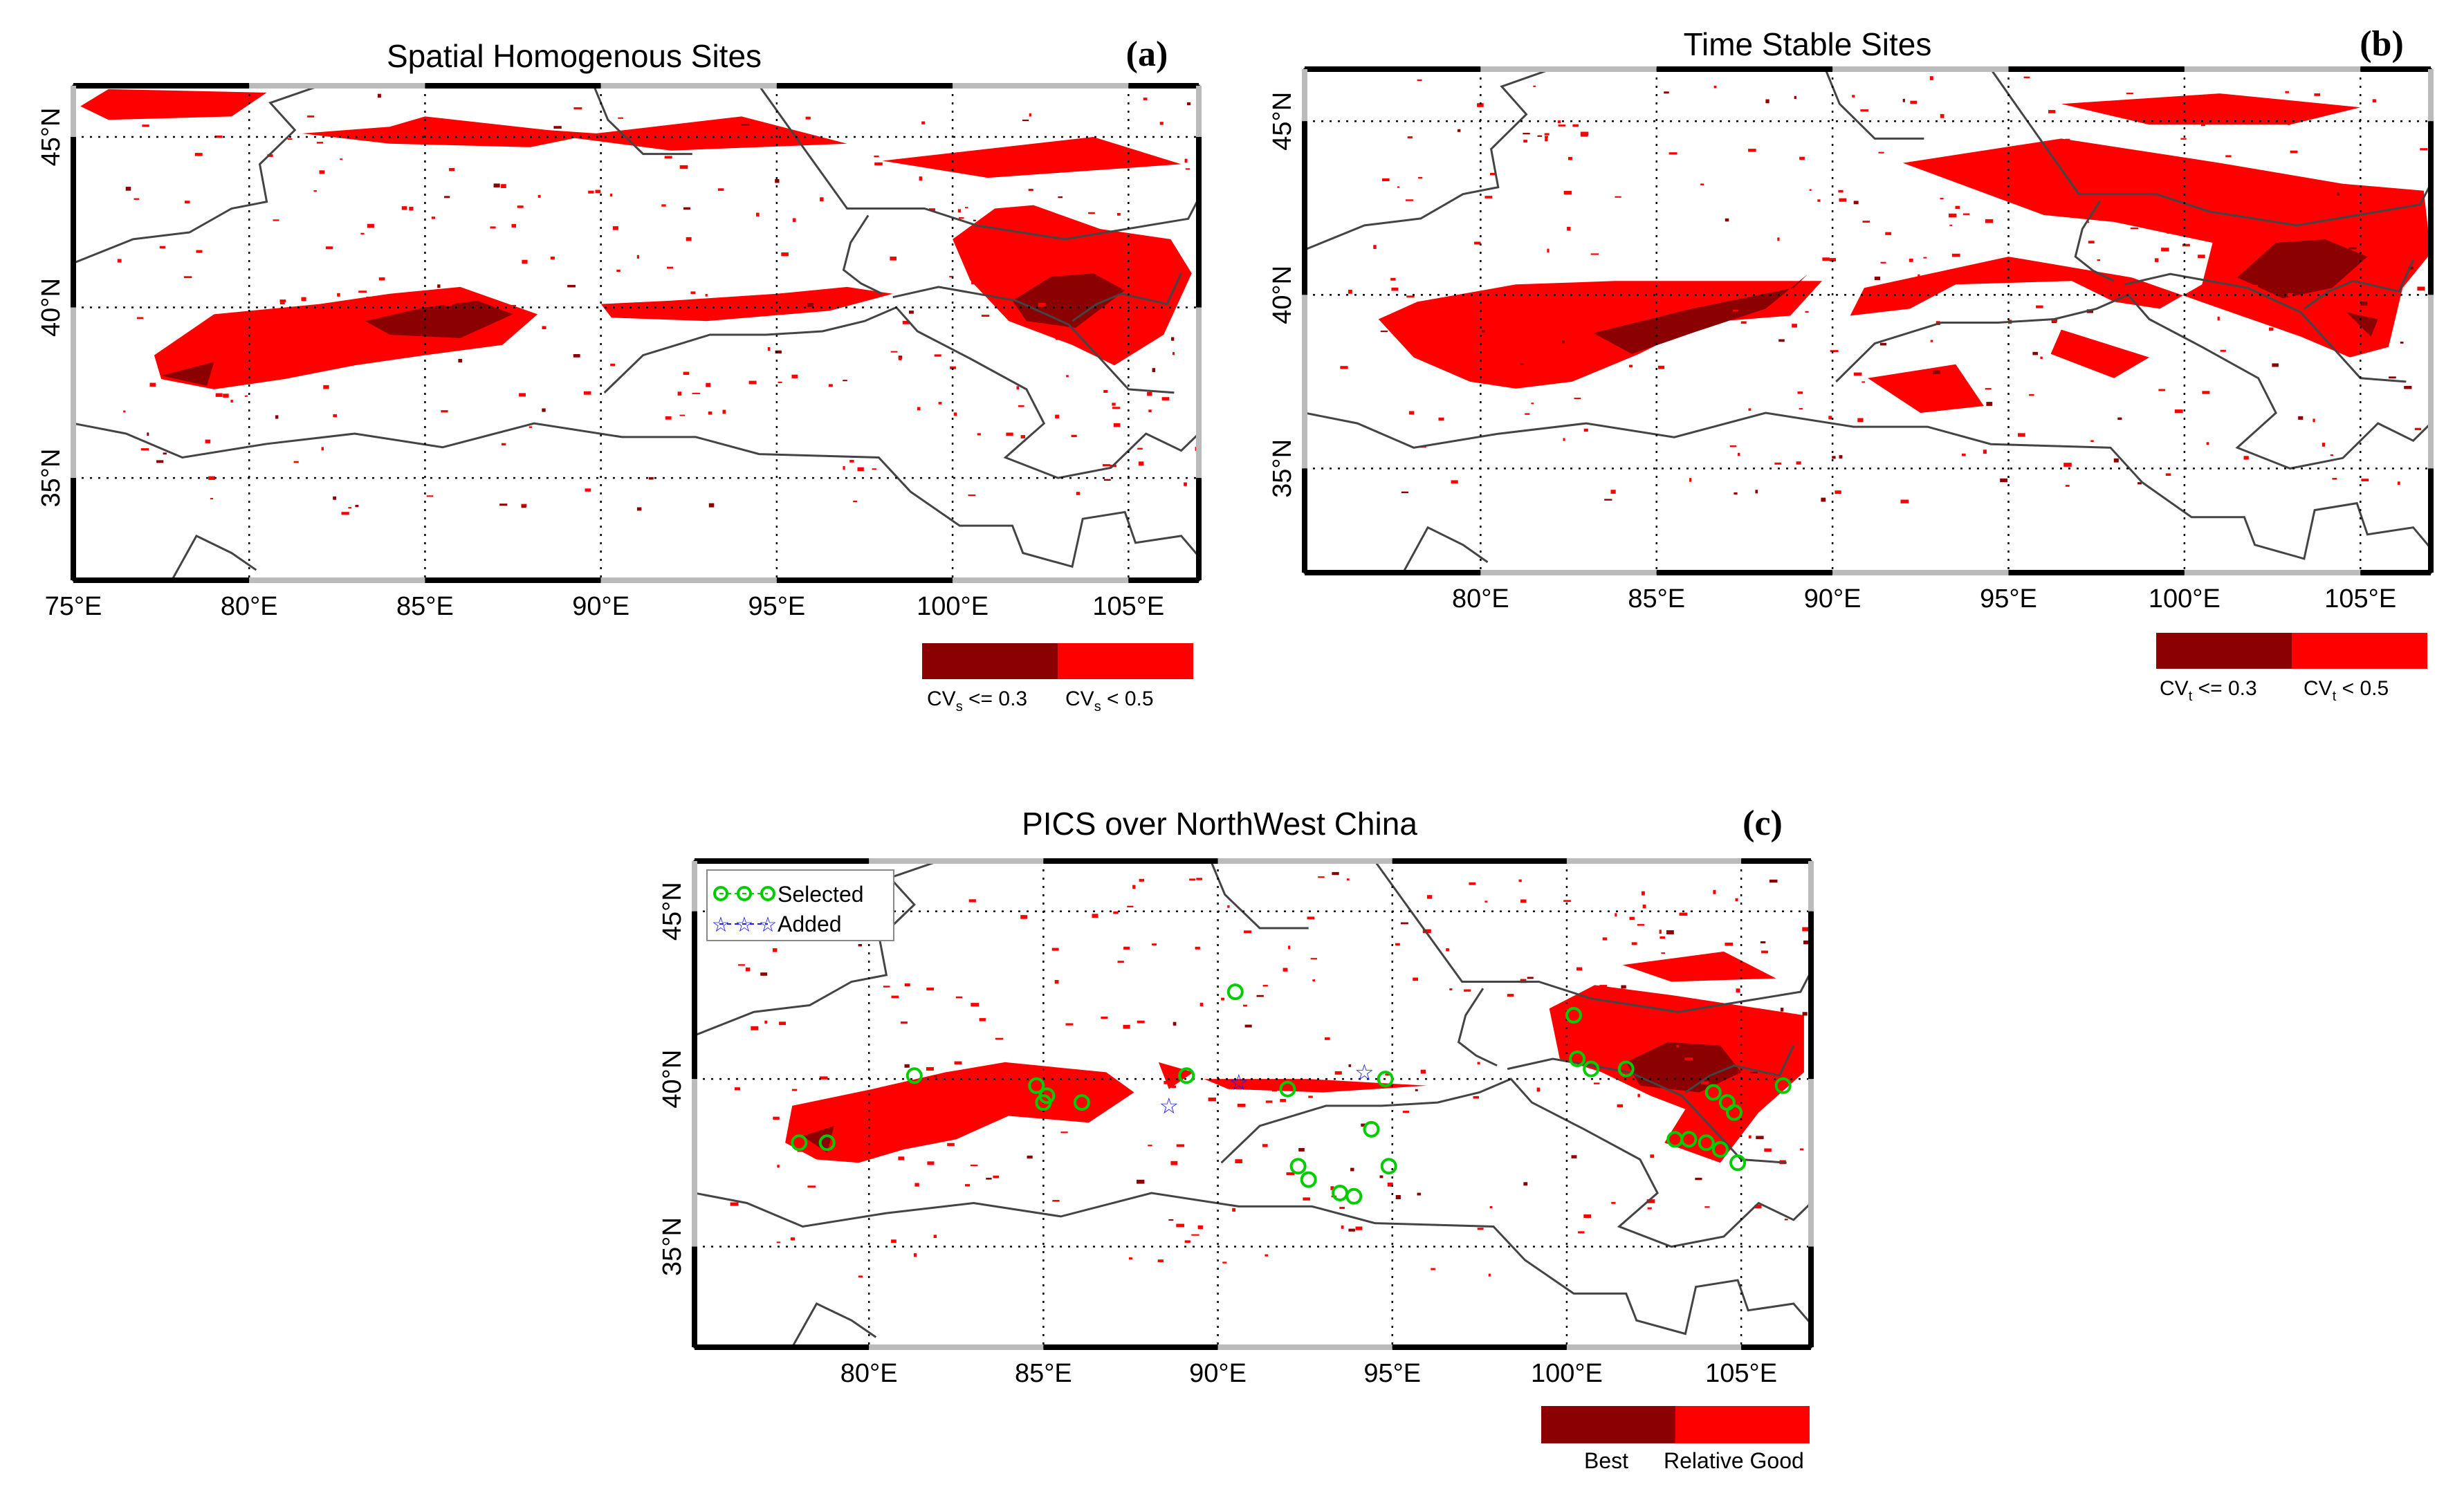 The height and width of the screenshot is (1498, 2464). Describe the element at coordinates (1676, 1439) in the screenshot. I see `legend-c: Best Relative Good` at that location.